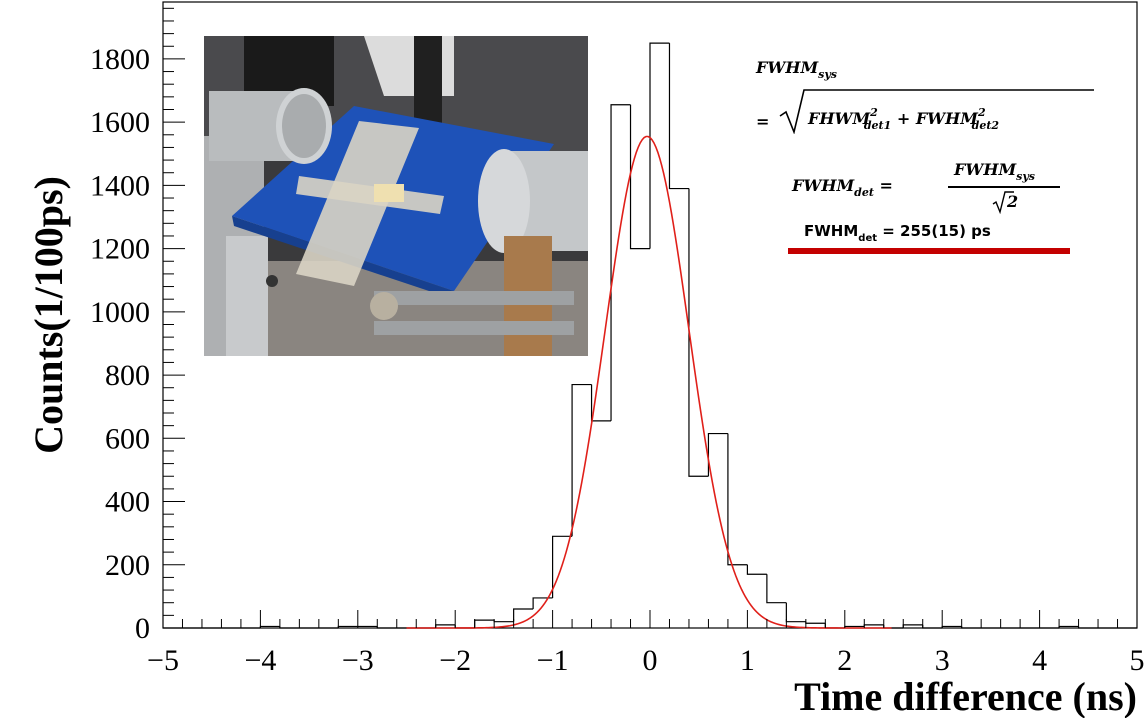 The width and height of the screenshot is (1146, 718). Describe the element at coordinates (455, 660) in the screenshot. I see `x-tick-label: −2` at that location.